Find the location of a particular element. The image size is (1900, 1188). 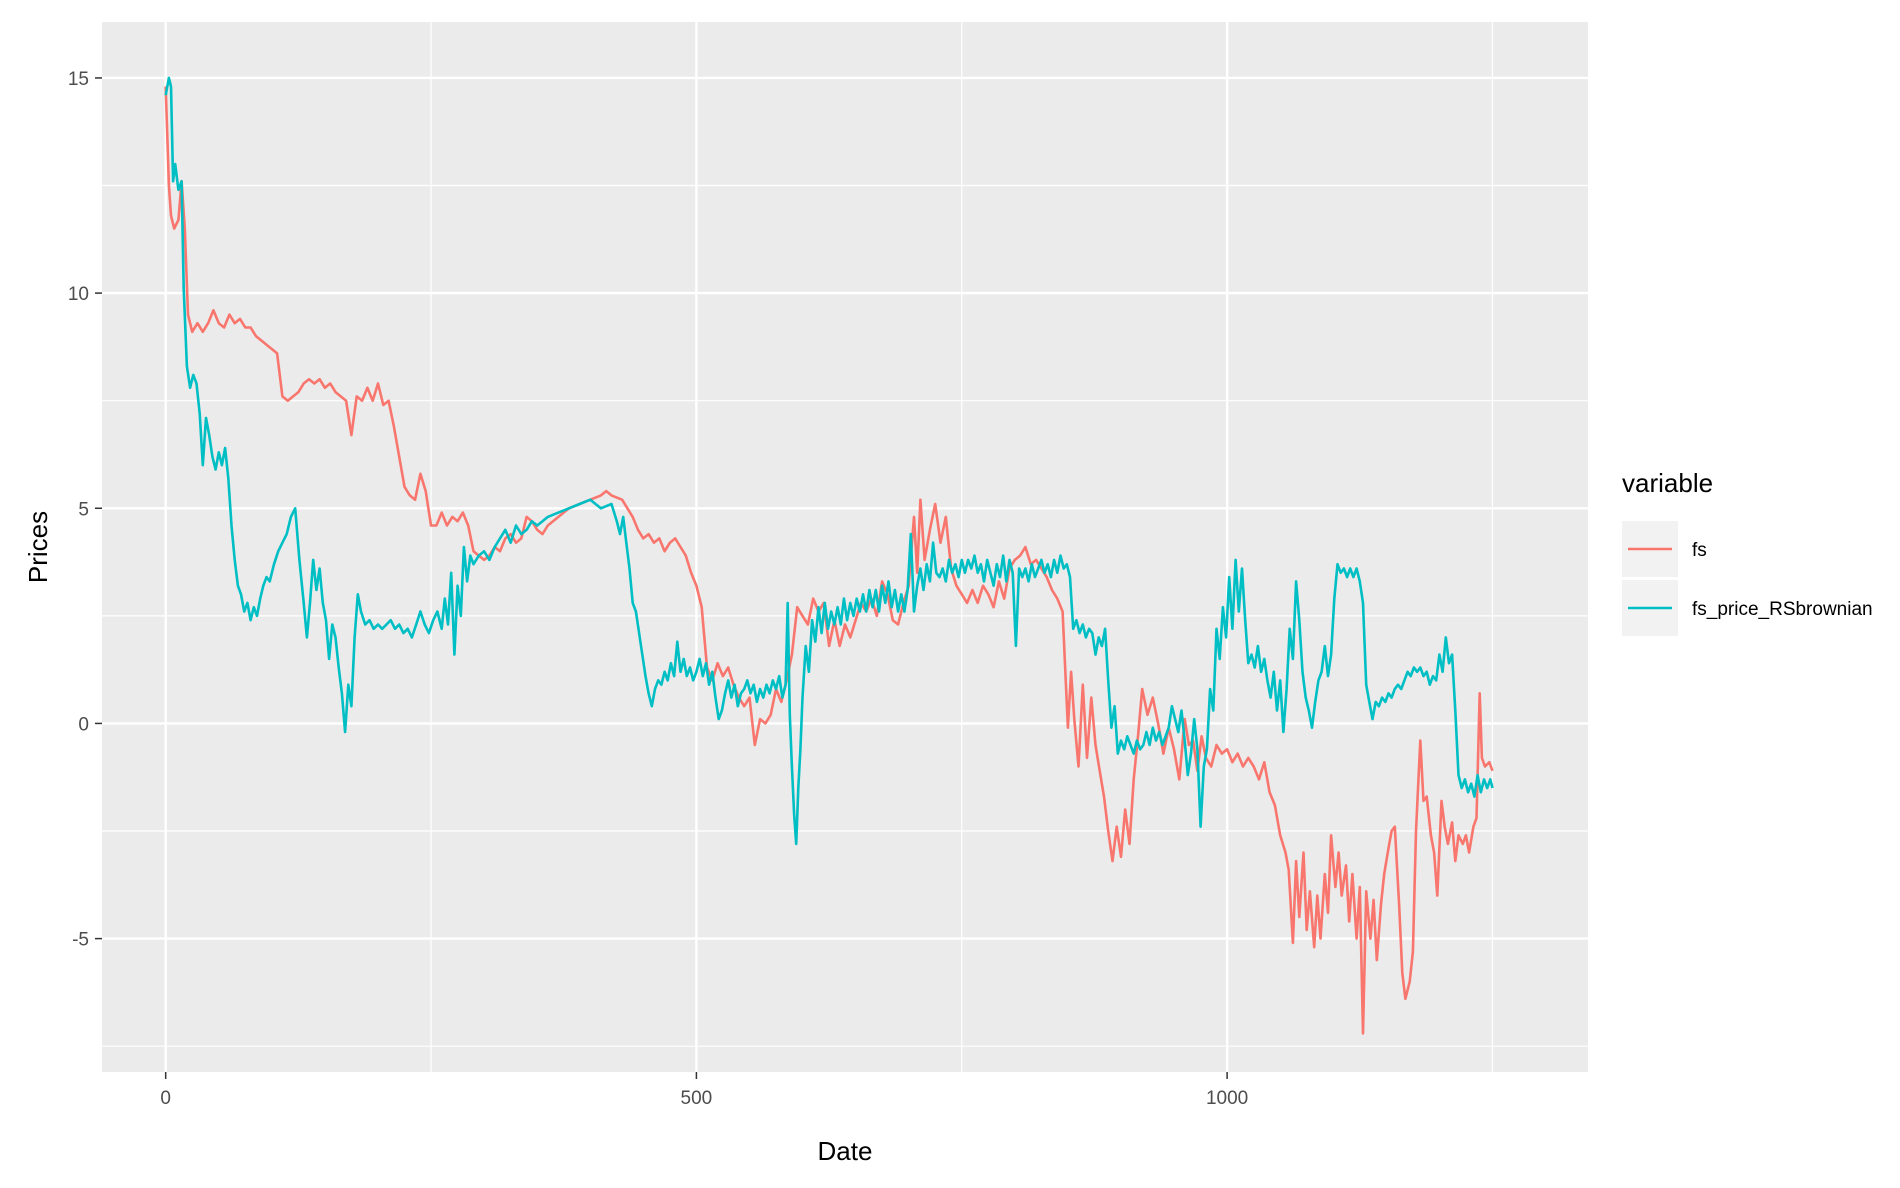

x-axis: 0 500 1000 is located at coordinates (704, 1090).